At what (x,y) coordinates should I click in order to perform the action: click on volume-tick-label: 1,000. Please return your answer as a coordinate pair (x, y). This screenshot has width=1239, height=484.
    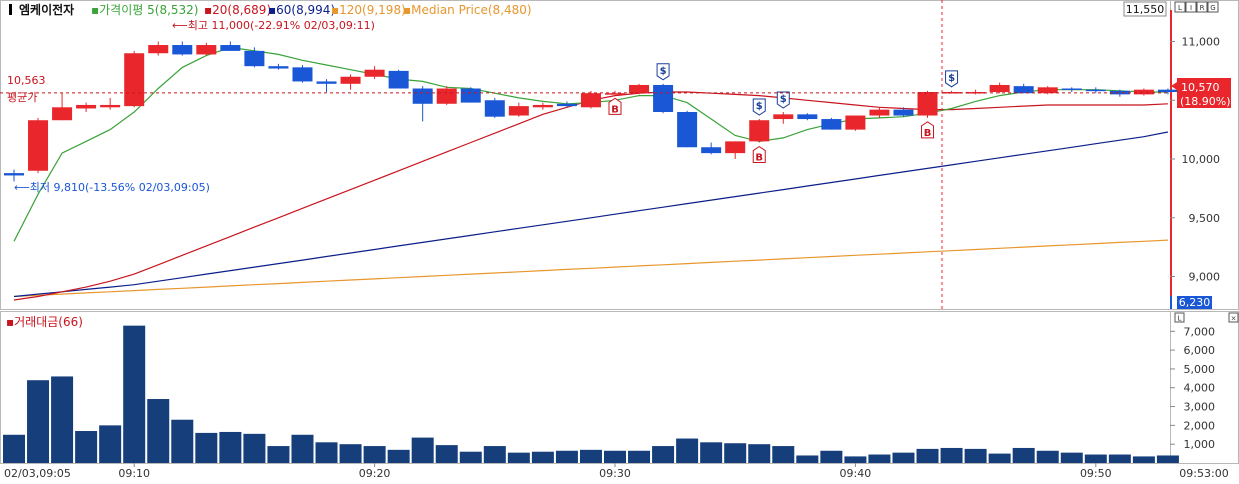
    Looking at the image, I should click on (1200, 444).